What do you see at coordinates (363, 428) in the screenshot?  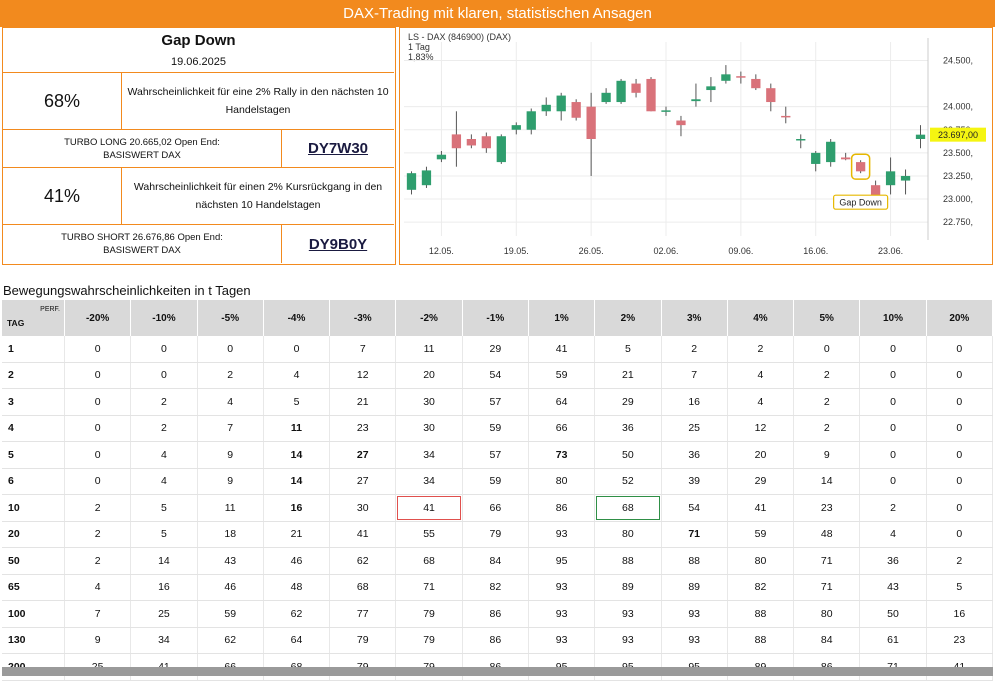 I see `table-cell: 23` at bounding box center [363, 428].